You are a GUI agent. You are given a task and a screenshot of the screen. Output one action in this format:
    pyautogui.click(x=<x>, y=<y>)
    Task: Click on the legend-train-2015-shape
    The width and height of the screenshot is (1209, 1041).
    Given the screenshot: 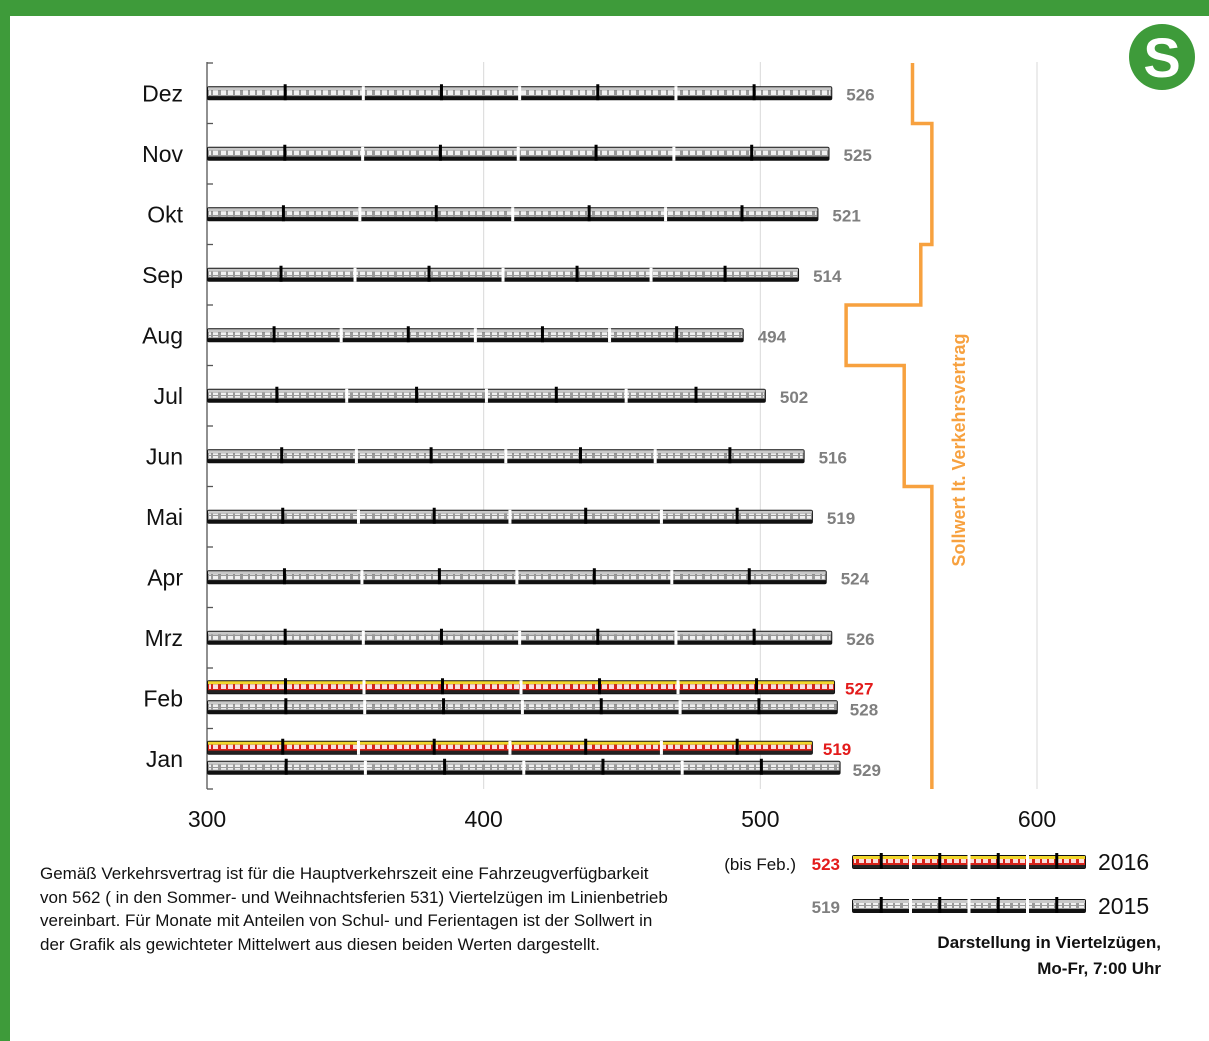 What is the action you would take?
    pyautogui.click(x=969, y=905)
    